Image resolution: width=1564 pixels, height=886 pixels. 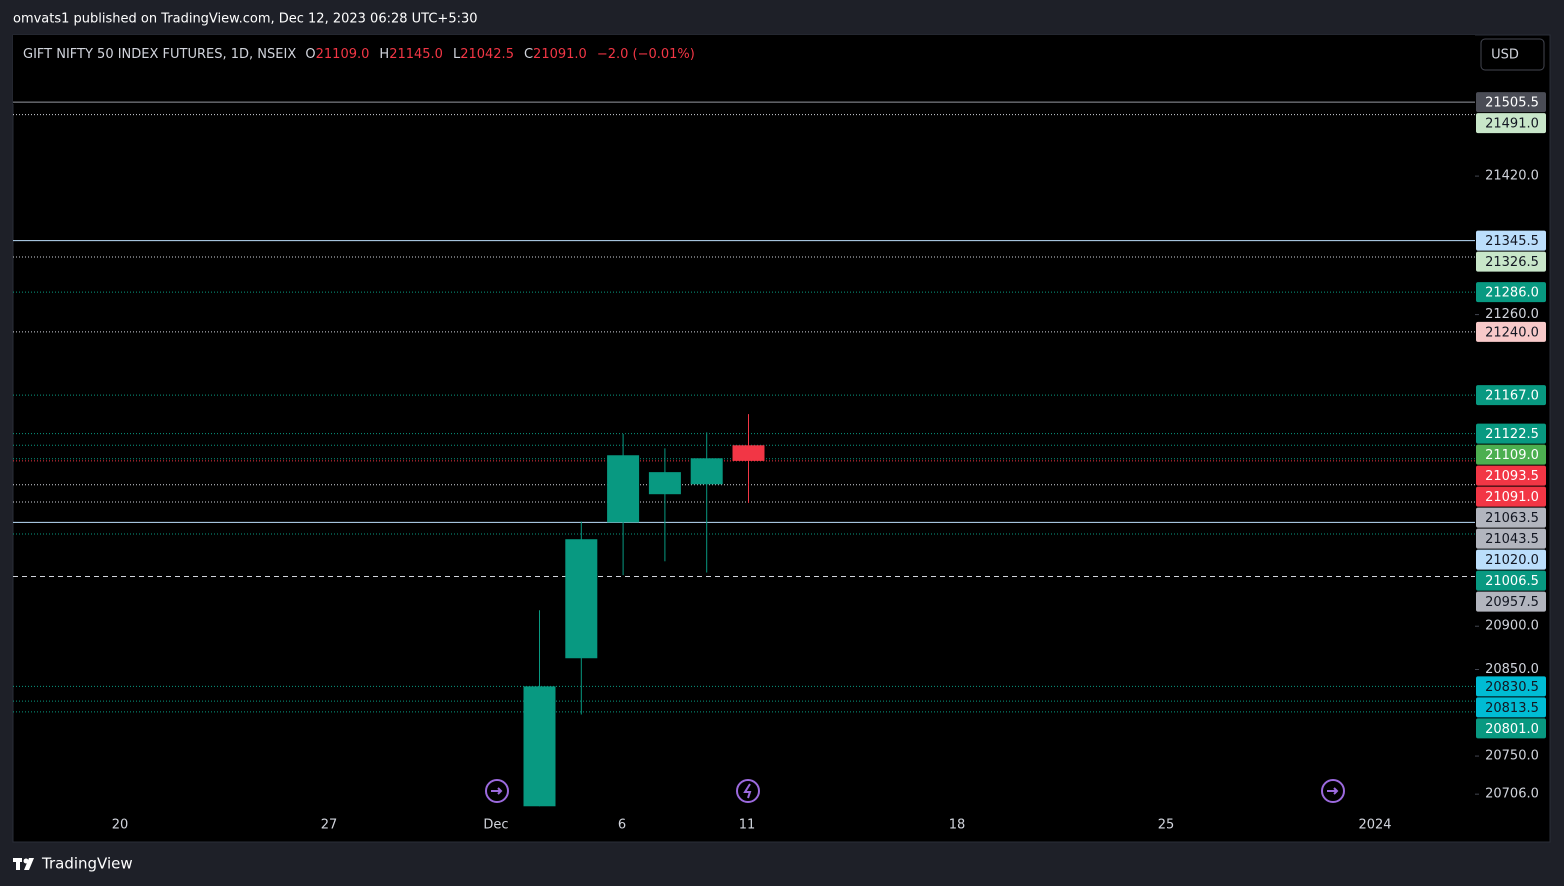 What do you see at coordinates (23, 864) in the screenshot?
I see `logo` at bounding box center [23, 864].